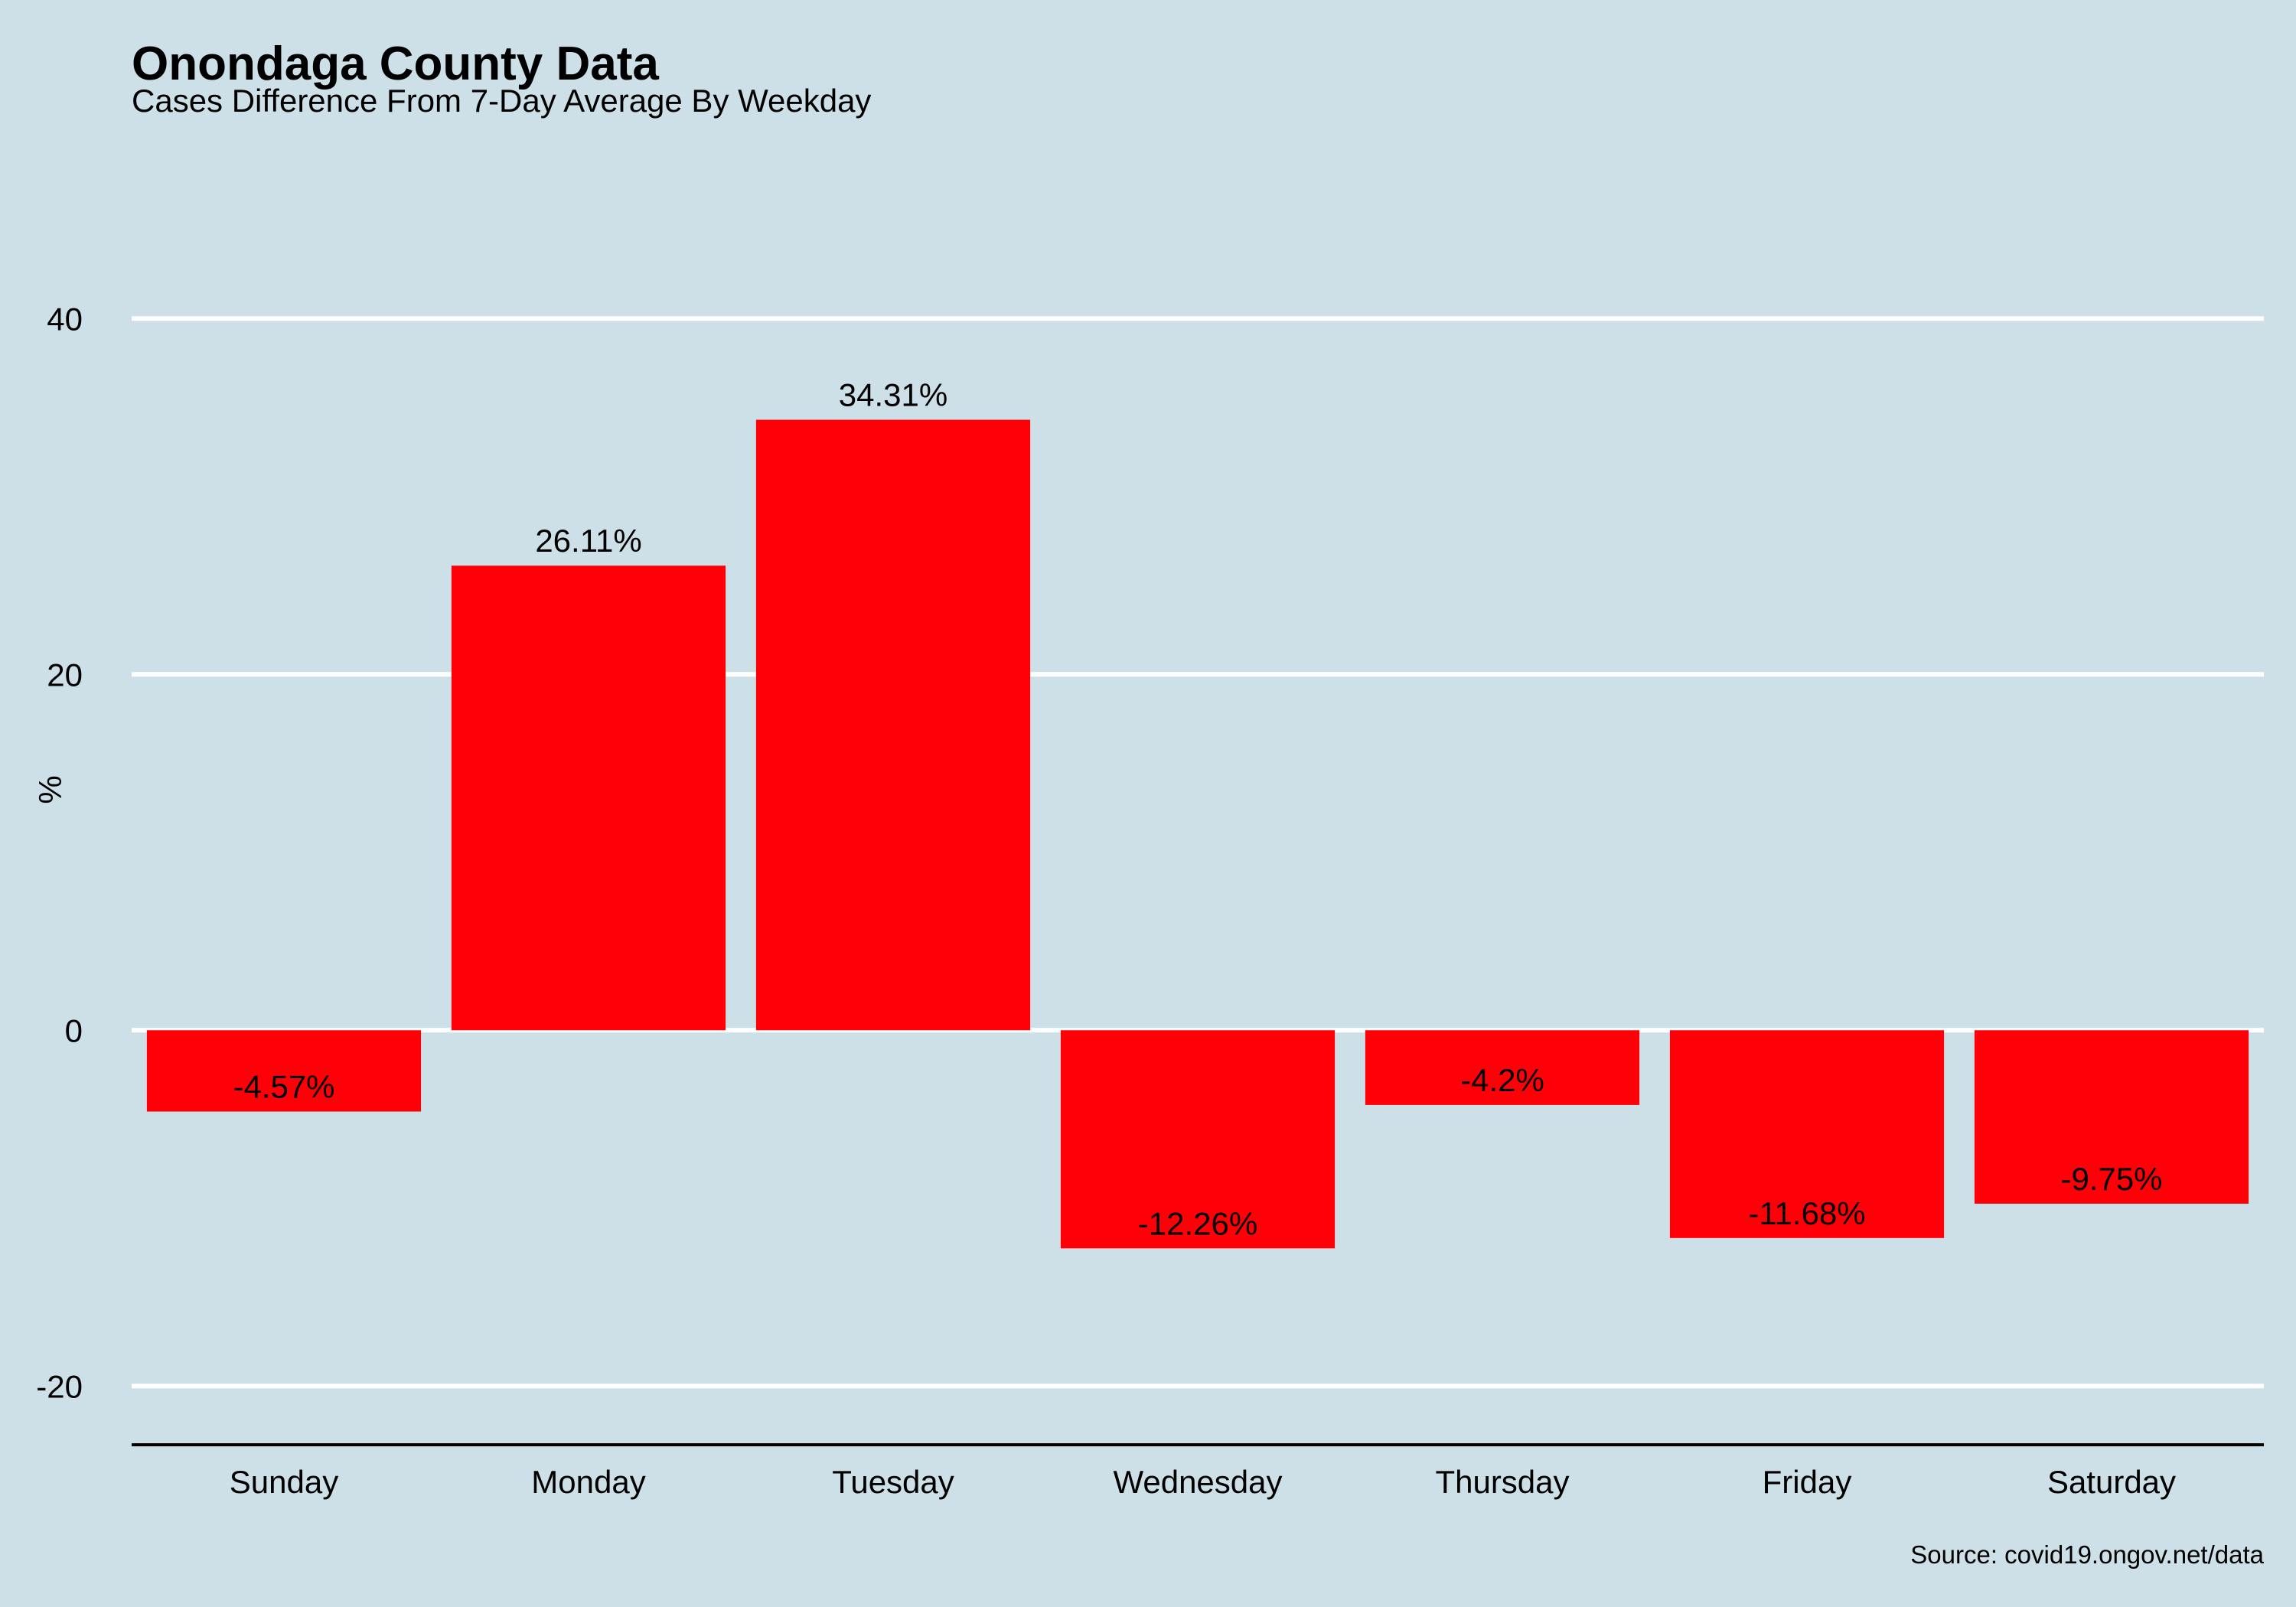  What do you see at coordinates (65, 319) in the screenshot?
I see `y-tick-label: 40` at bounding box center [65, 319].